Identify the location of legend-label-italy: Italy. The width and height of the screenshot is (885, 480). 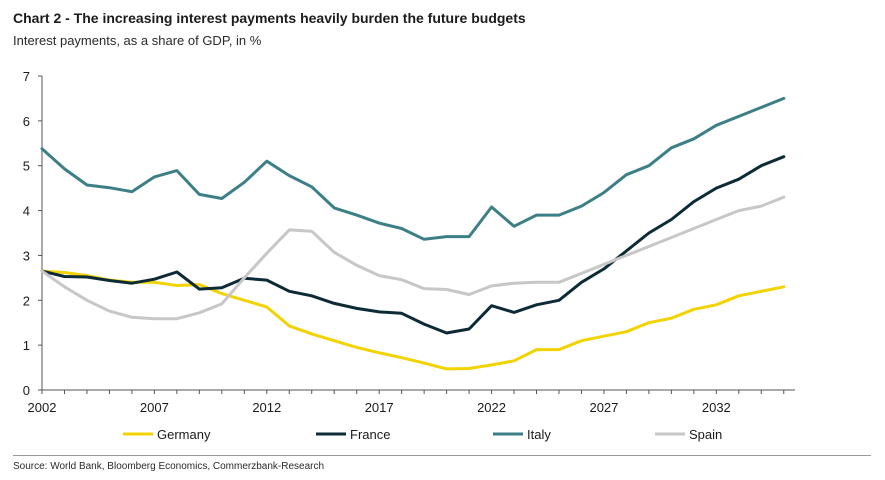
(539, 434).